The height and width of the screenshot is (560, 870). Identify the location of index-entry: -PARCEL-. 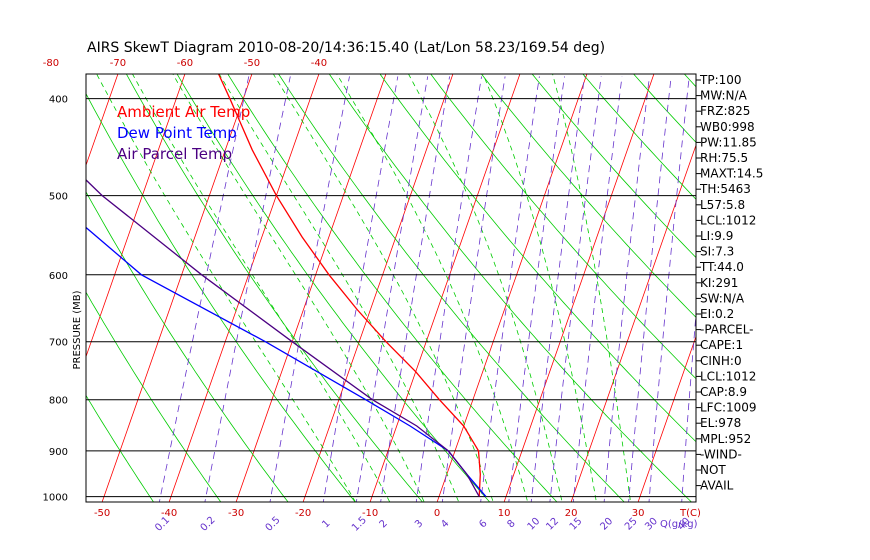
(727, 330).